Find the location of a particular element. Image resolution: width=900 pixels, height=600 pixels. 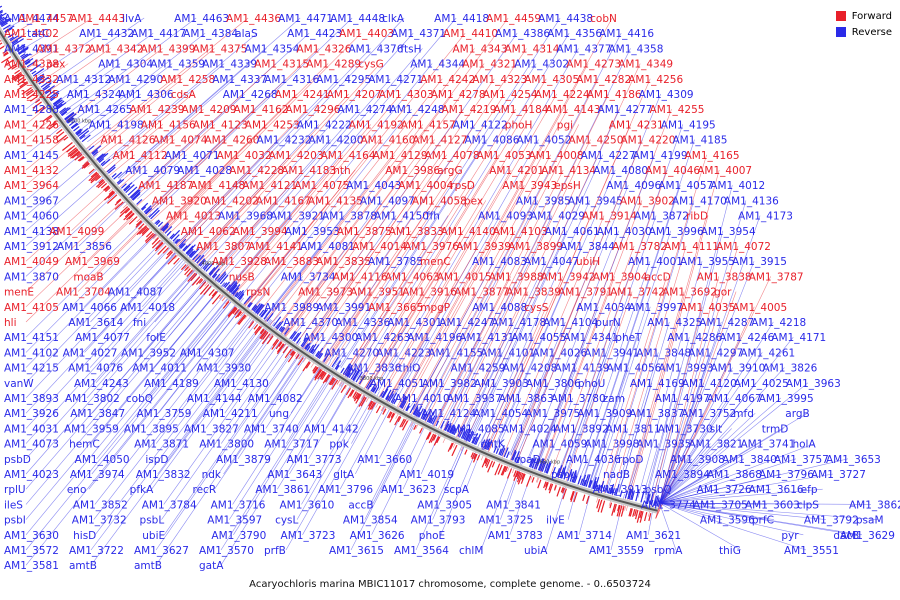

gene-label: AM1_4286 is located at coordinates (694, 338).